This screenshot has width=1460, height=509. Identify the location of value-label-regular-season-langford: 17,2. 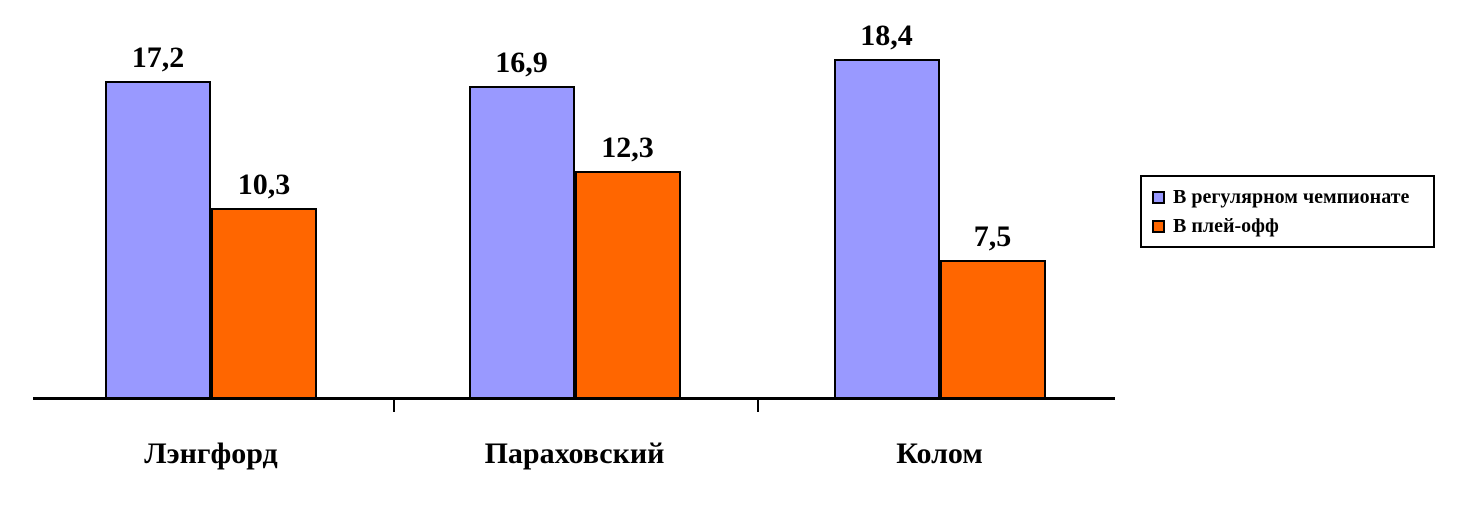
(158, 57).